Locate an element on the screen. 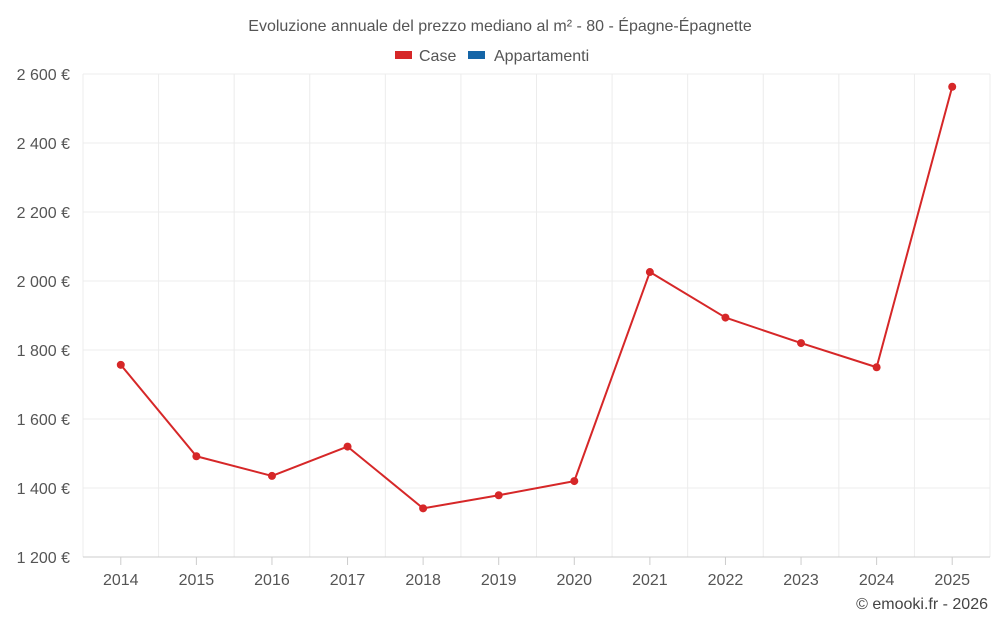  y-tick-label: 1 400 € is located at coordinates (43, 489).